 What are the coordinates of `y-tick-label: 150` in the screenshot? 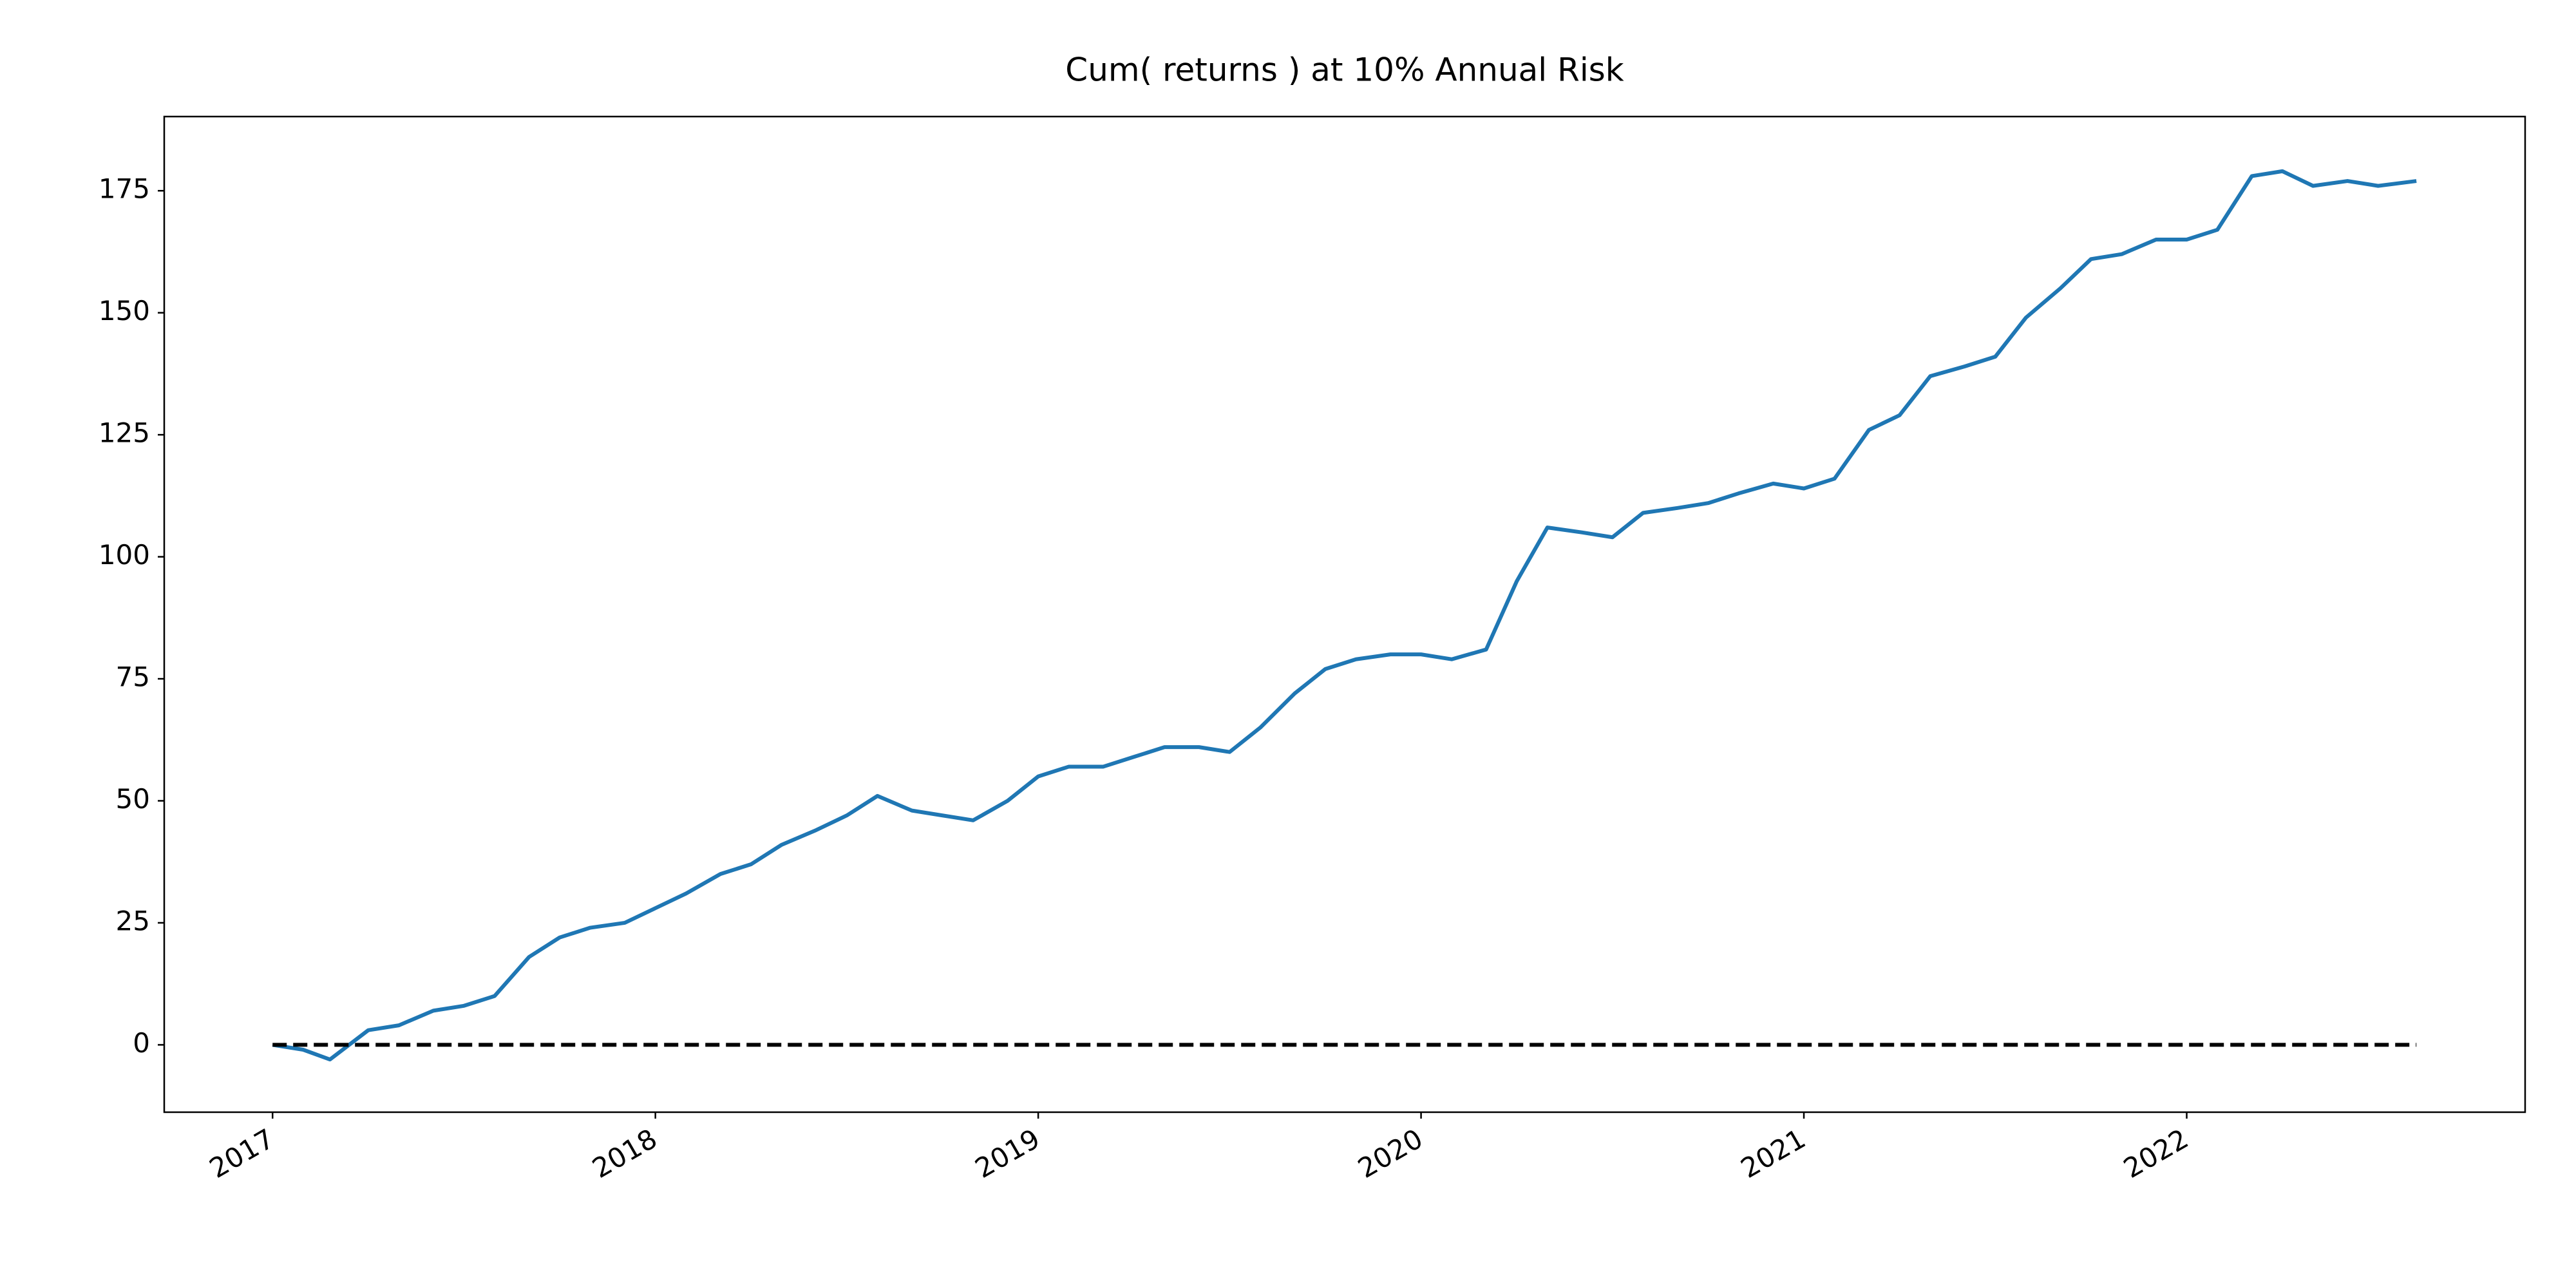 It's located at (124, 311).